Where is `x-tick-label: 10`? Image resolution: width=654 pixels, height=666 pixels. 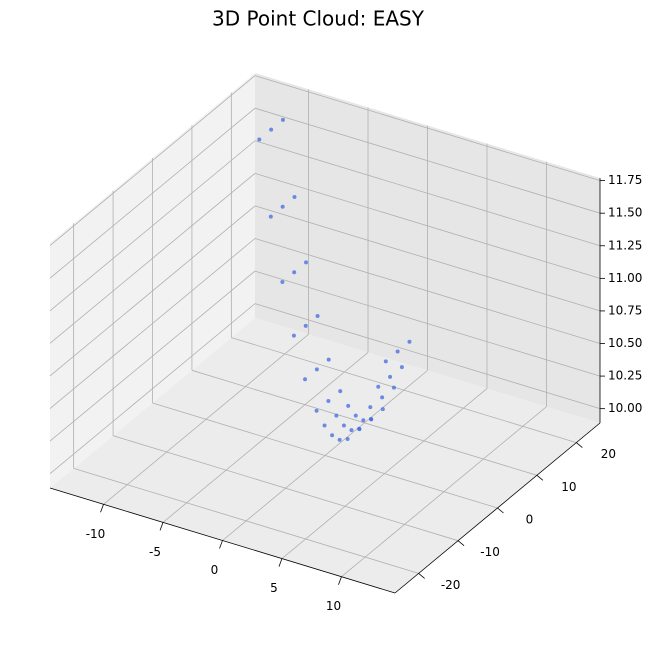
x-tick-label: 10 is located at coordinates (333, 606).